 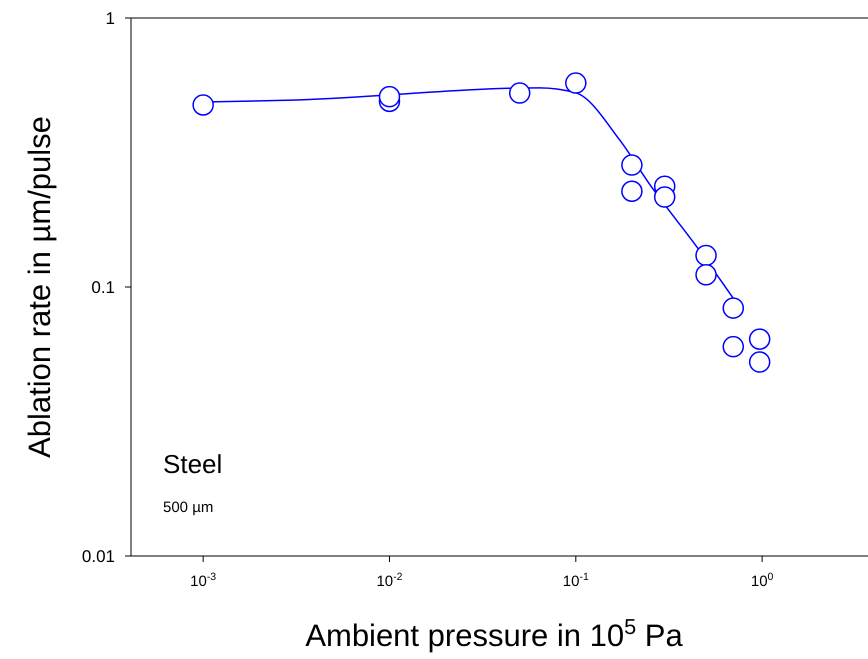 I want to click on x-tick-label: 10$^{0}$, so click(x=762, y=580).